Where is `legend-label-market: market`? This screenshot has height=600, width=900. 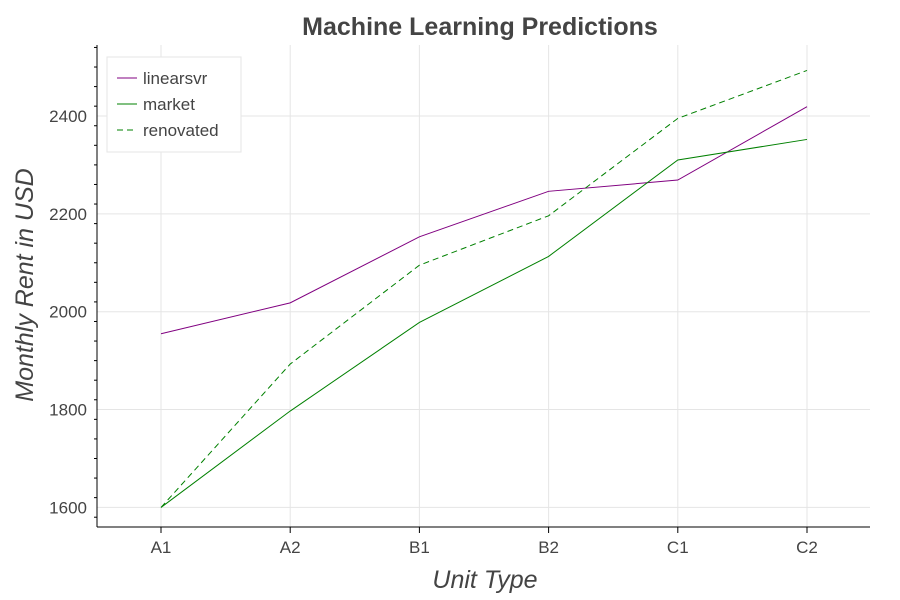 legend-label-market: market is located at coordinates (169, 104).